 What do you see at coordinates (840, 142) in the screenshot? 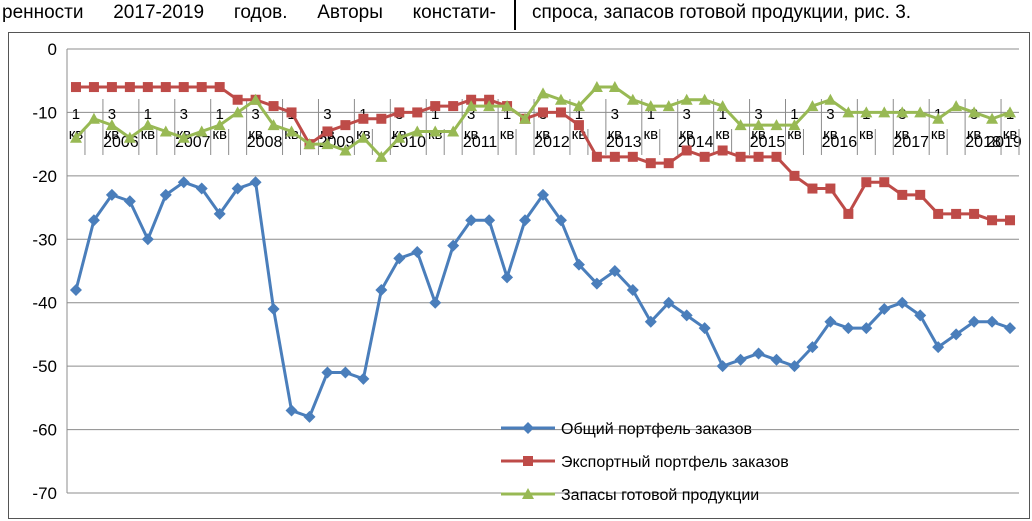
I see `x-year-label: 2016` at bounding box center [840, 142].